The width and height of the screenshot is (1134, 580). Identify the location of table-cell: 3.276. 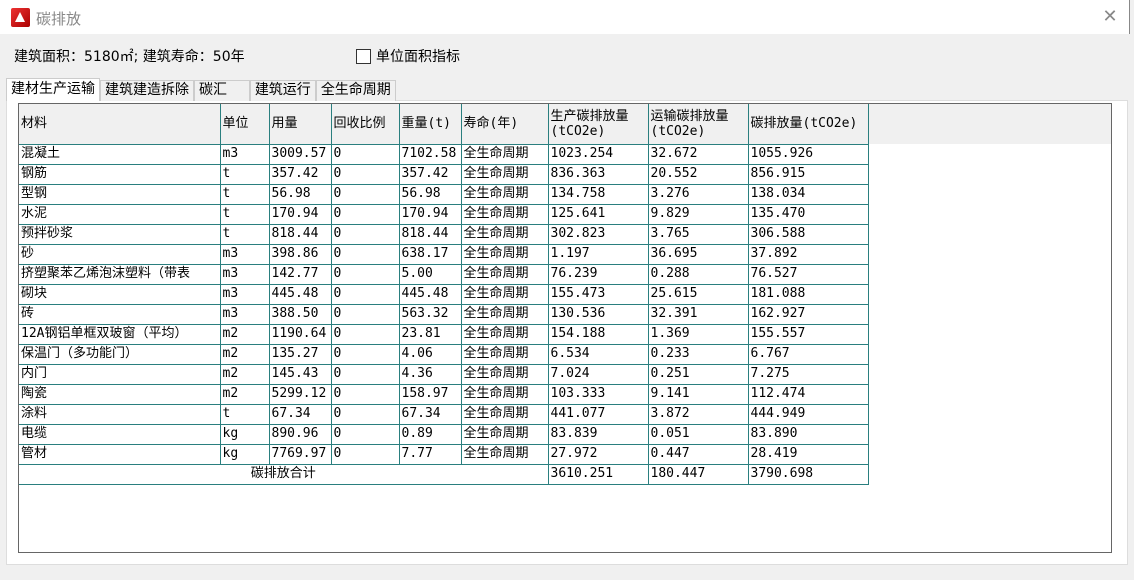
(698, 194).